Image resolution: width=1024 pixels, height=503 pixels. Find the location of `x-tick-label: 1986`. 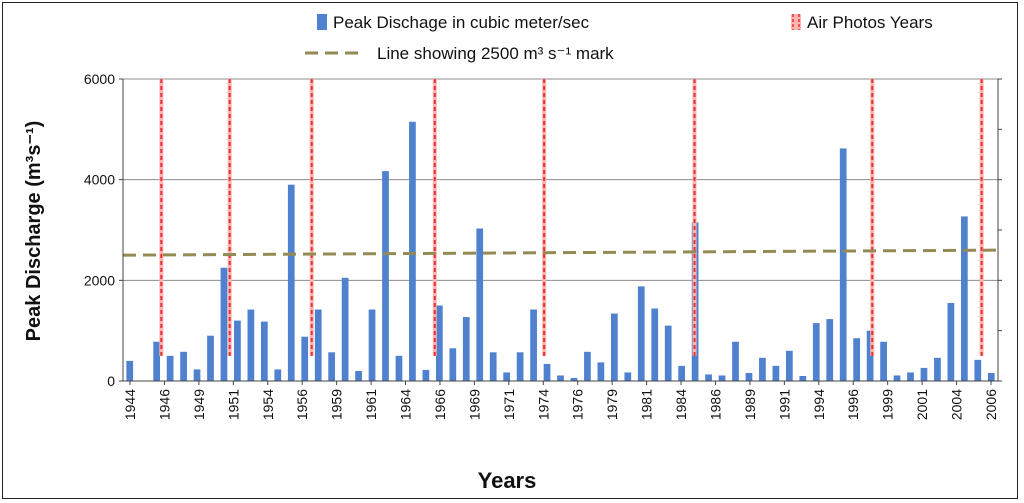

x-tick-label: 1986 is located at coordinates (716, 404).